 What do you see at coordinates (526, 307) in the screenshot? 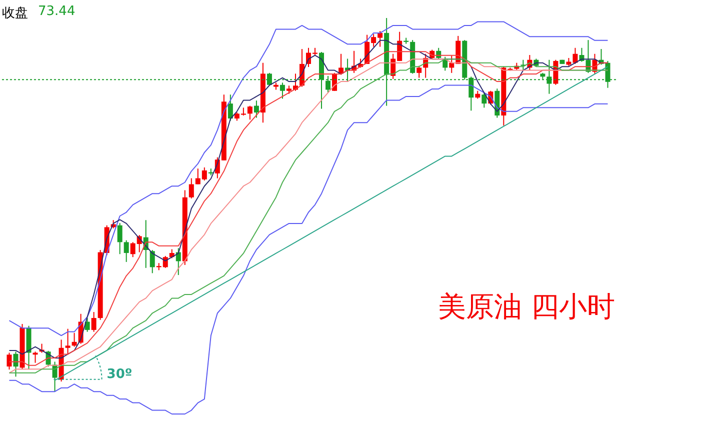
I see `annotation: 美原油 四小时` at bounding box center [526, 307].